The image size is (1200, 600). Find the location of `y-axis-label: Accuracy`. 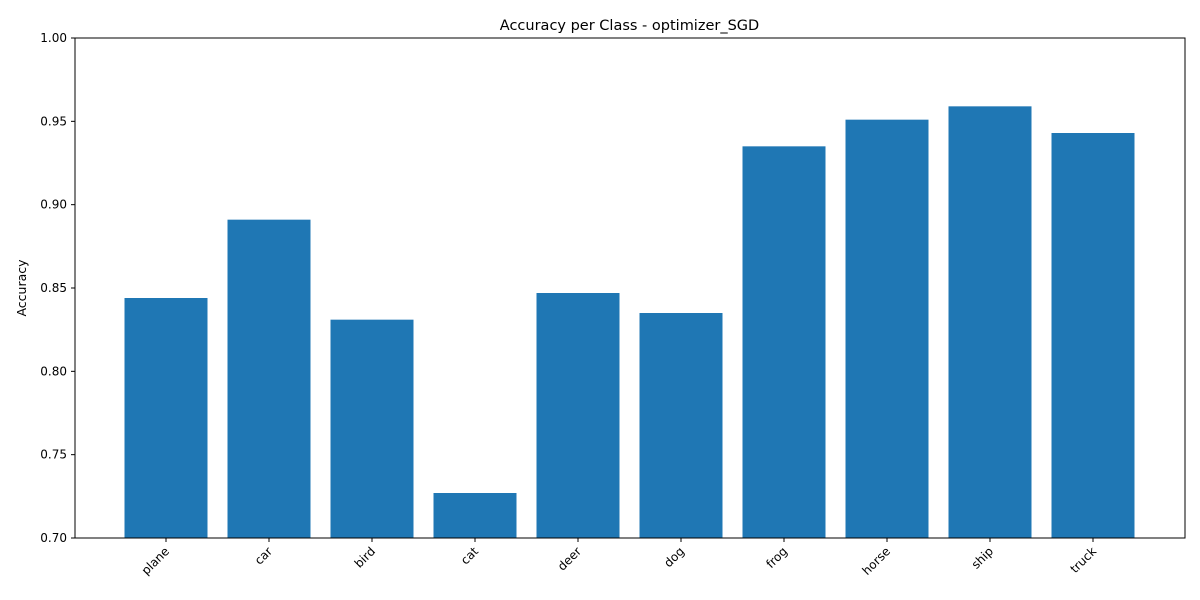

y-axis-label: Accuracy is located at coordinates (21, 288).